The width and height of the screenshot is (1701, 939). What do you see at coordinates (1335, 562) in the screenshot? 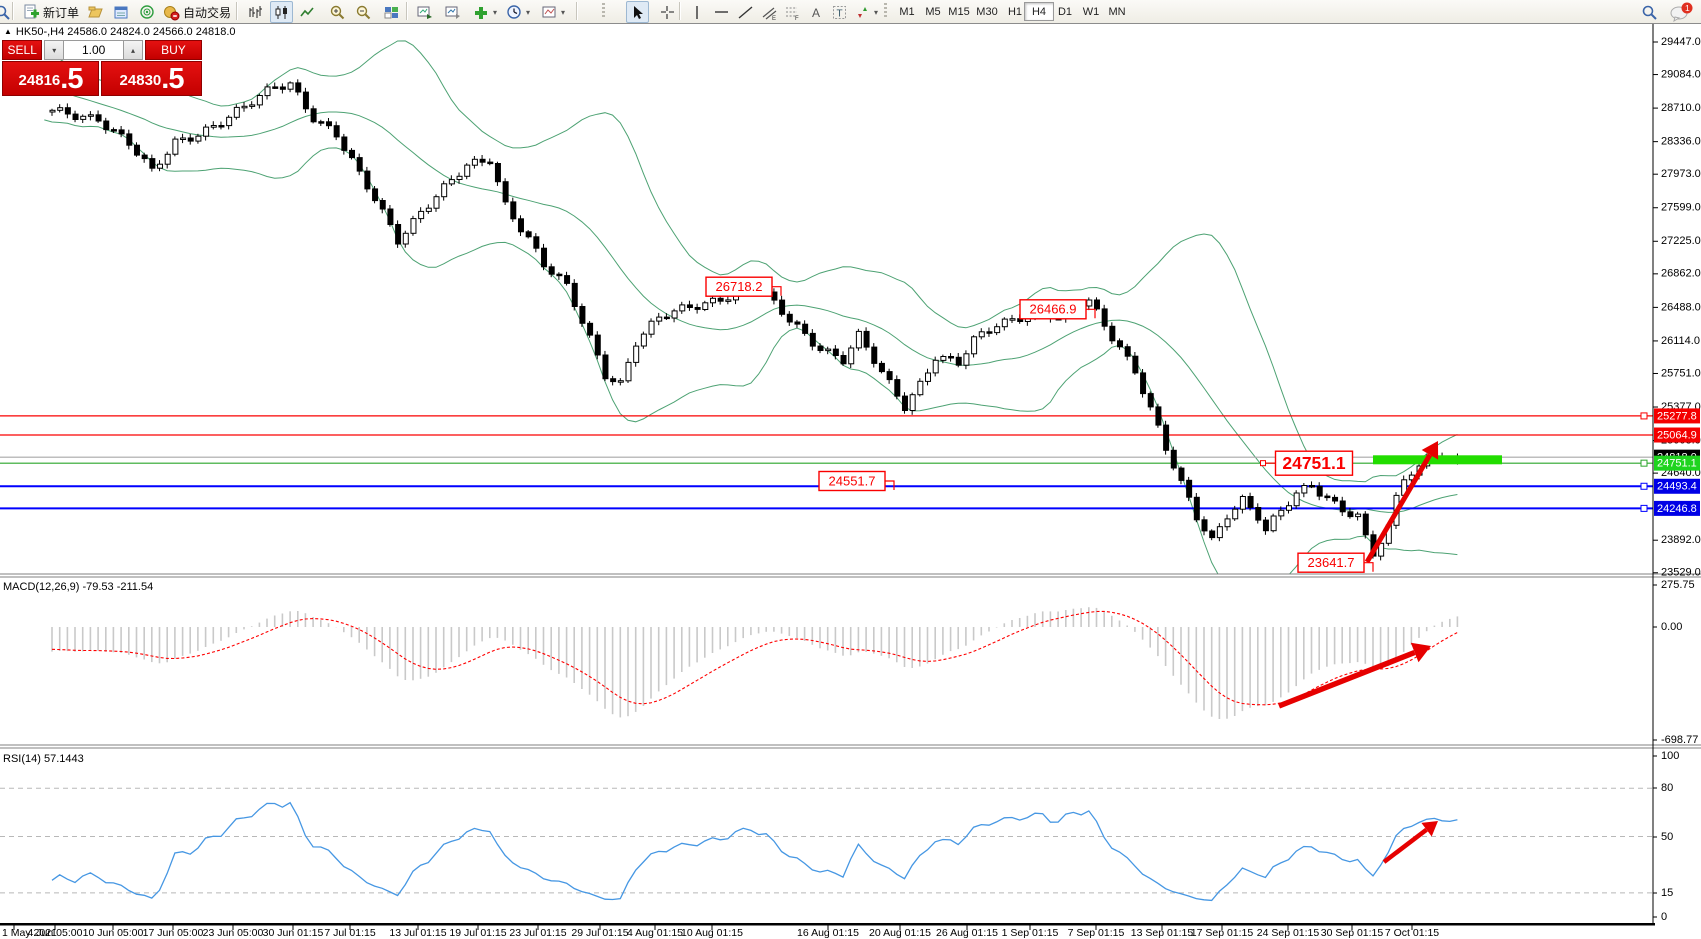
I see `annotation-label-23641.7: 23641.7` at bounding box center [1335, 562].